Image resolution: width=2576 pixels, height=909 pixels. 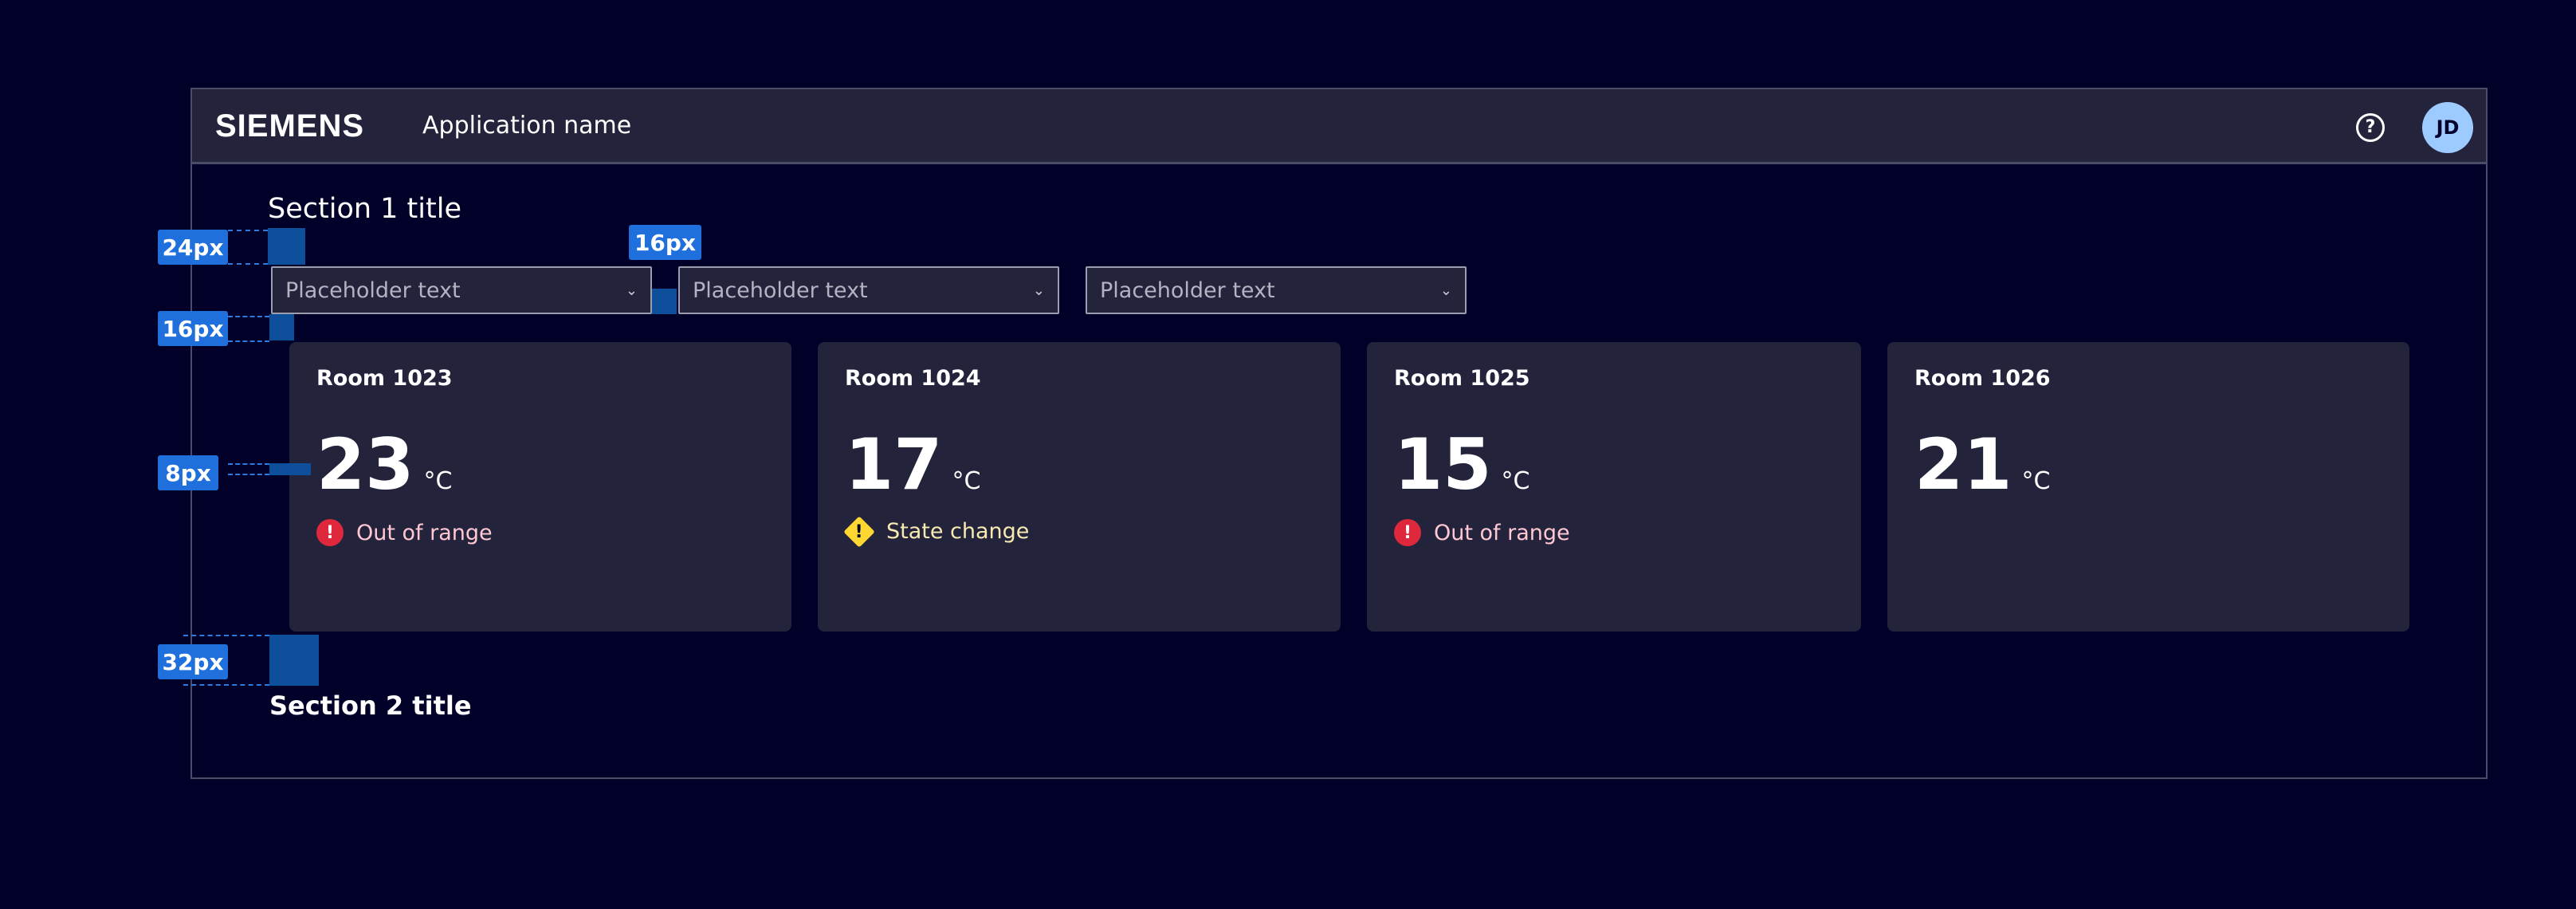 What do you see at coordinates (290, 126) in the screenshot?
I see `siemens-logo: SIEMENS` at bounding box center [290, 126].